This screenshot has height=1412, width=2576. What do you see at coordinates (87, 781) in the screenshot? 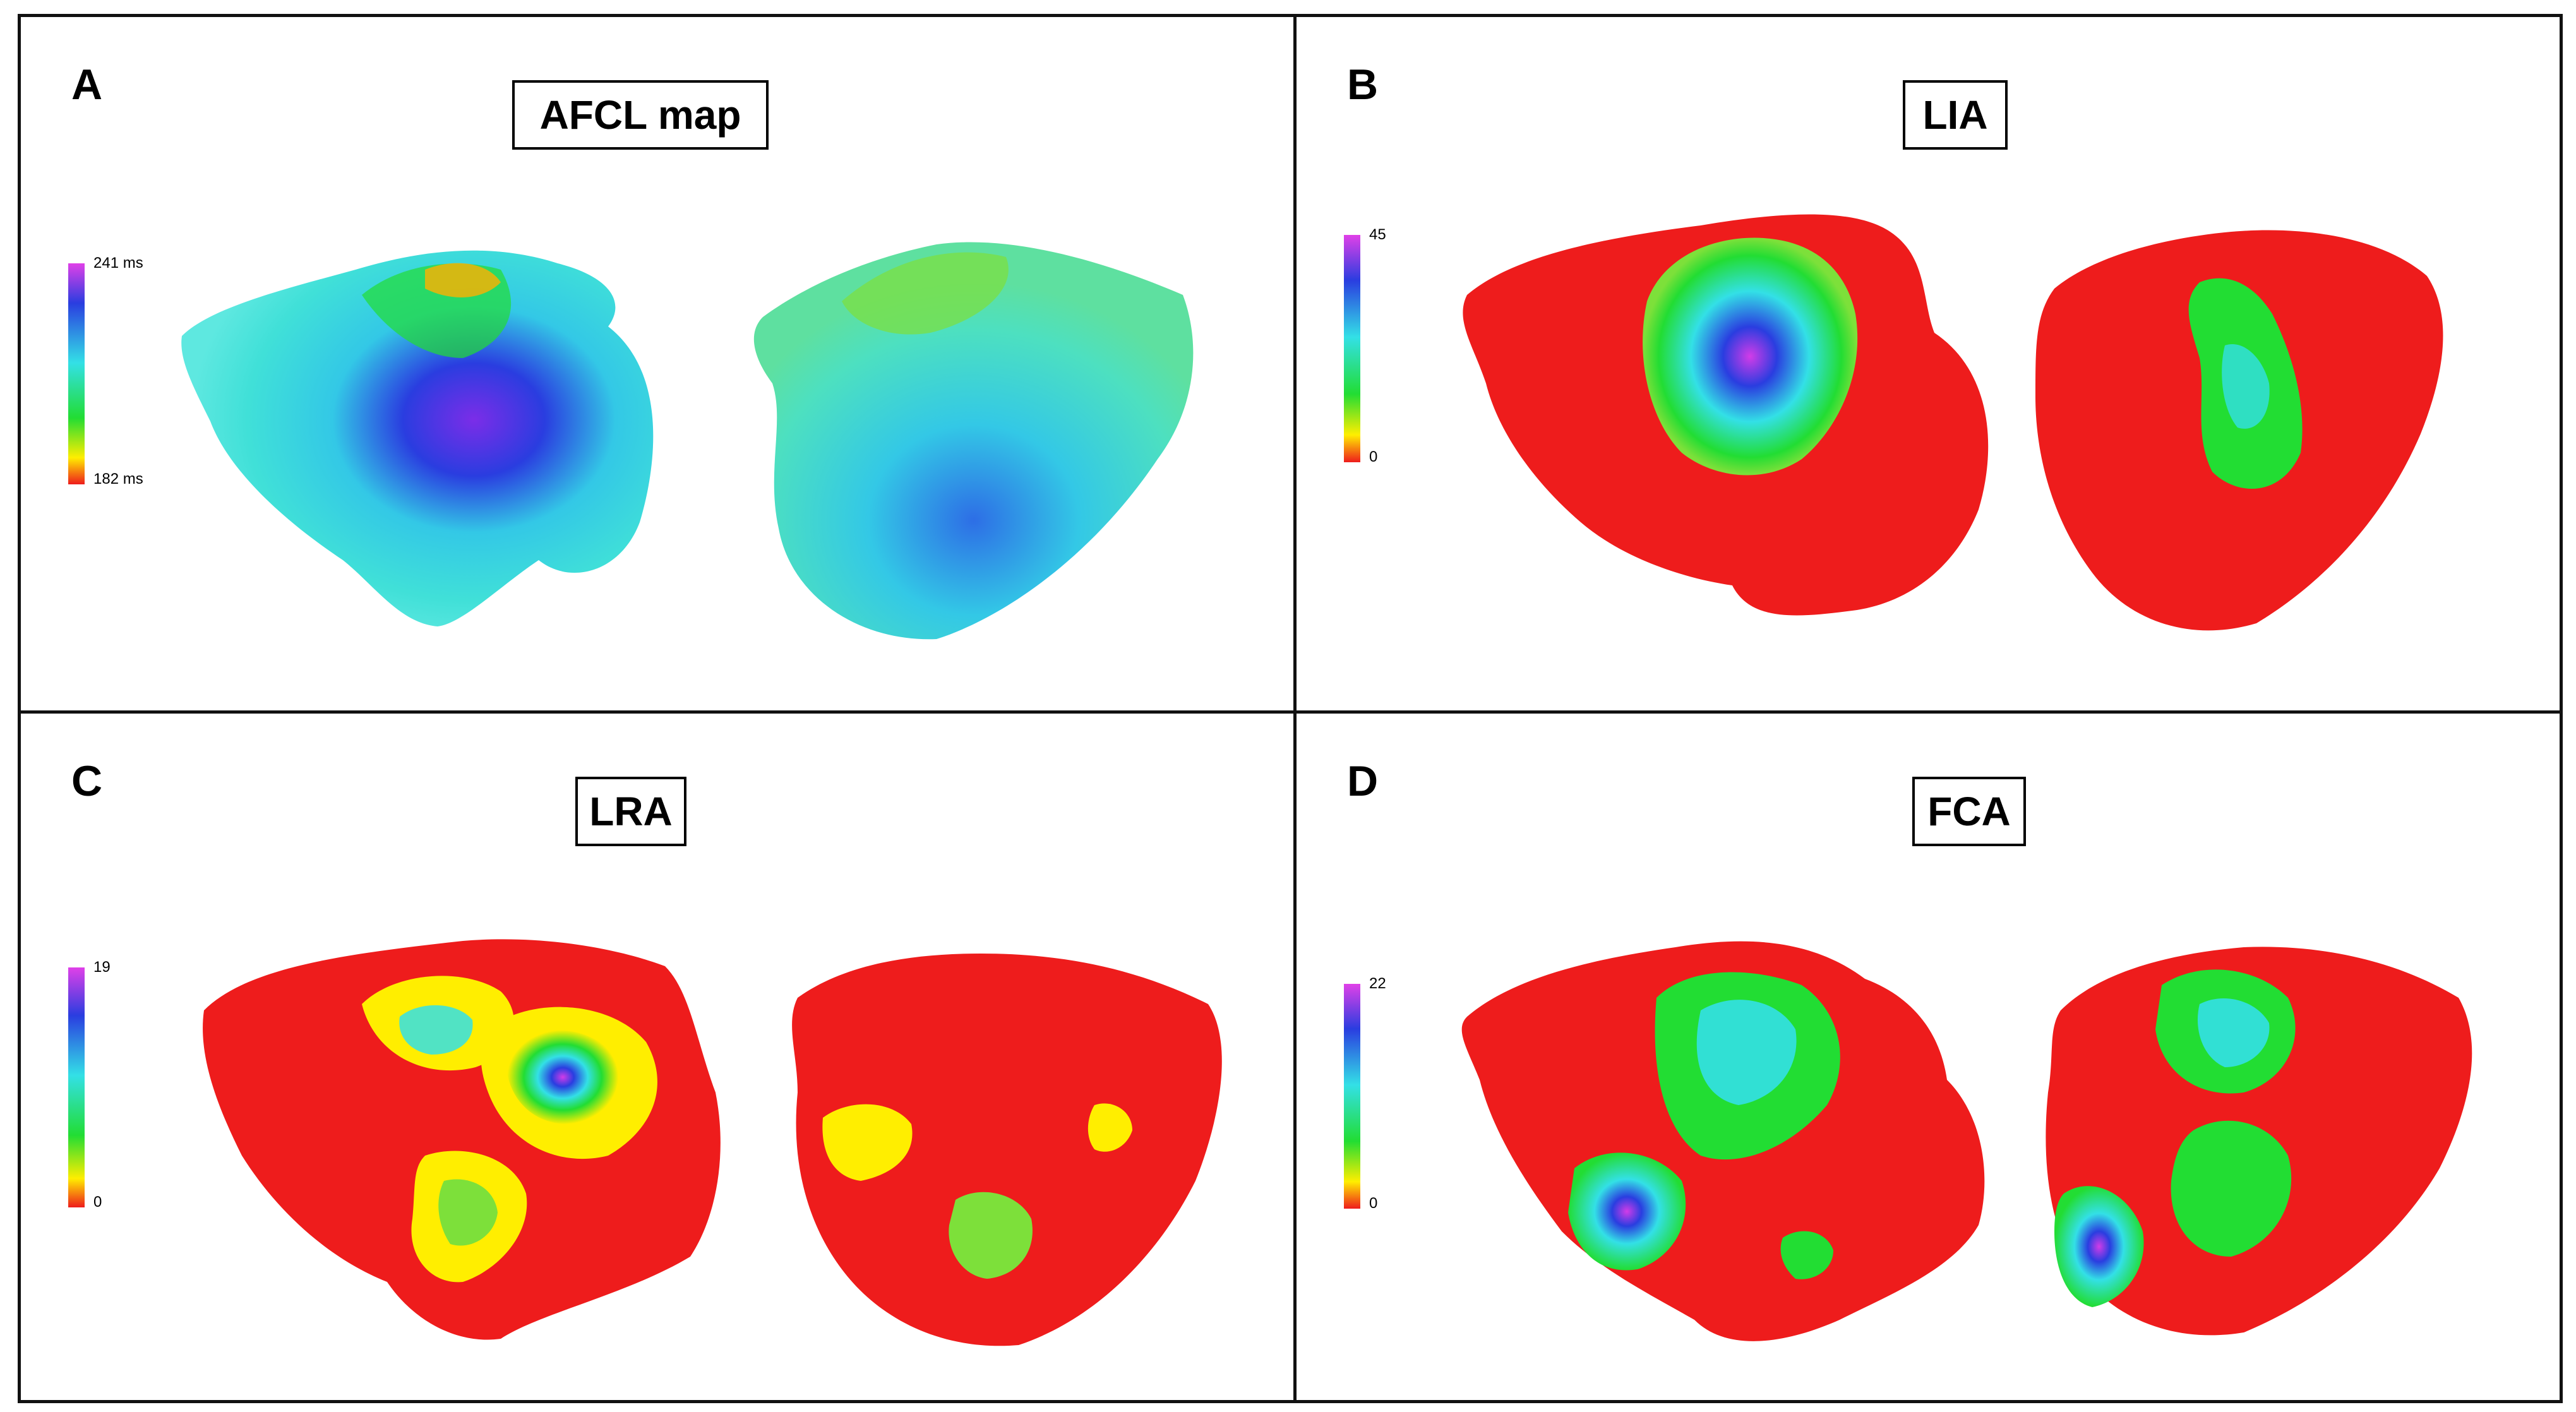
I see `panel-letter: C` at bounding box center [87, 781].